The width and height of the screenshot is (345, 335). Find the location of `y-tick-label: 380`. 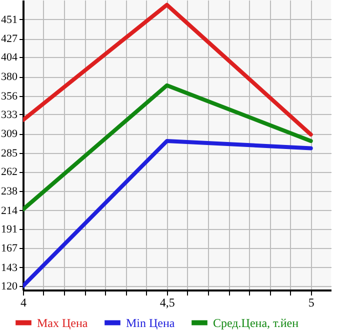

y-tick-label: 380 is located at coordinates (9, 77).